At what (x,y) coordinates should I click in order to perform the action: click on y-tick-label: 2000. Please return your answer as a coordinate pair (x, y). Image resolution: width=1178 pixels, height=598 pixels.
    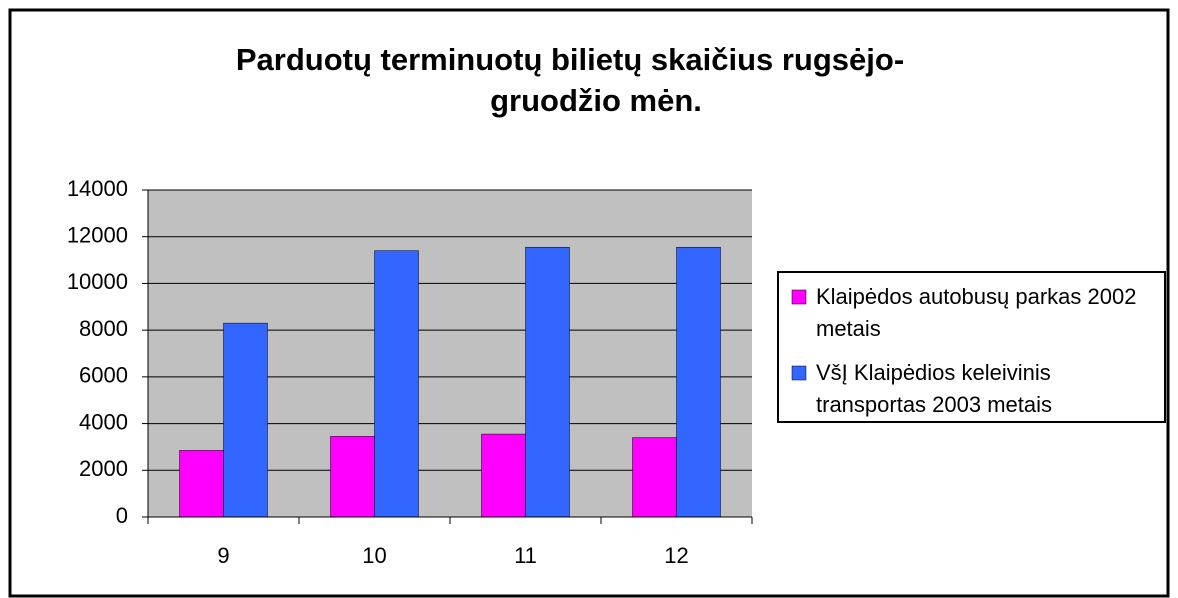
    Looking at the image, I should click on (103, 468).